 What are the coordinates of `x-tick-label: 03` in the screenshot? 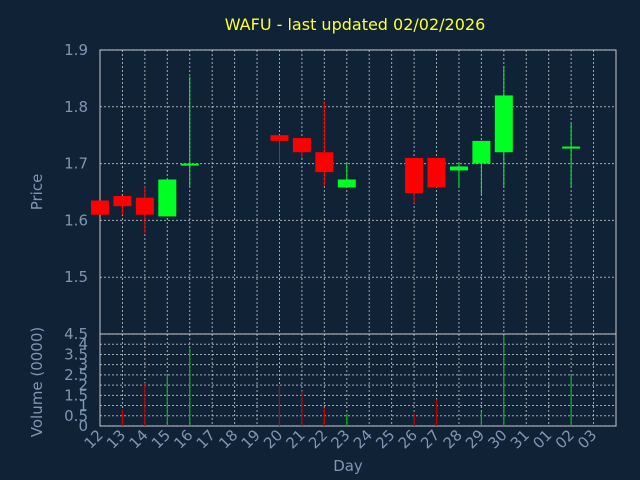 It's located at (587, 439).